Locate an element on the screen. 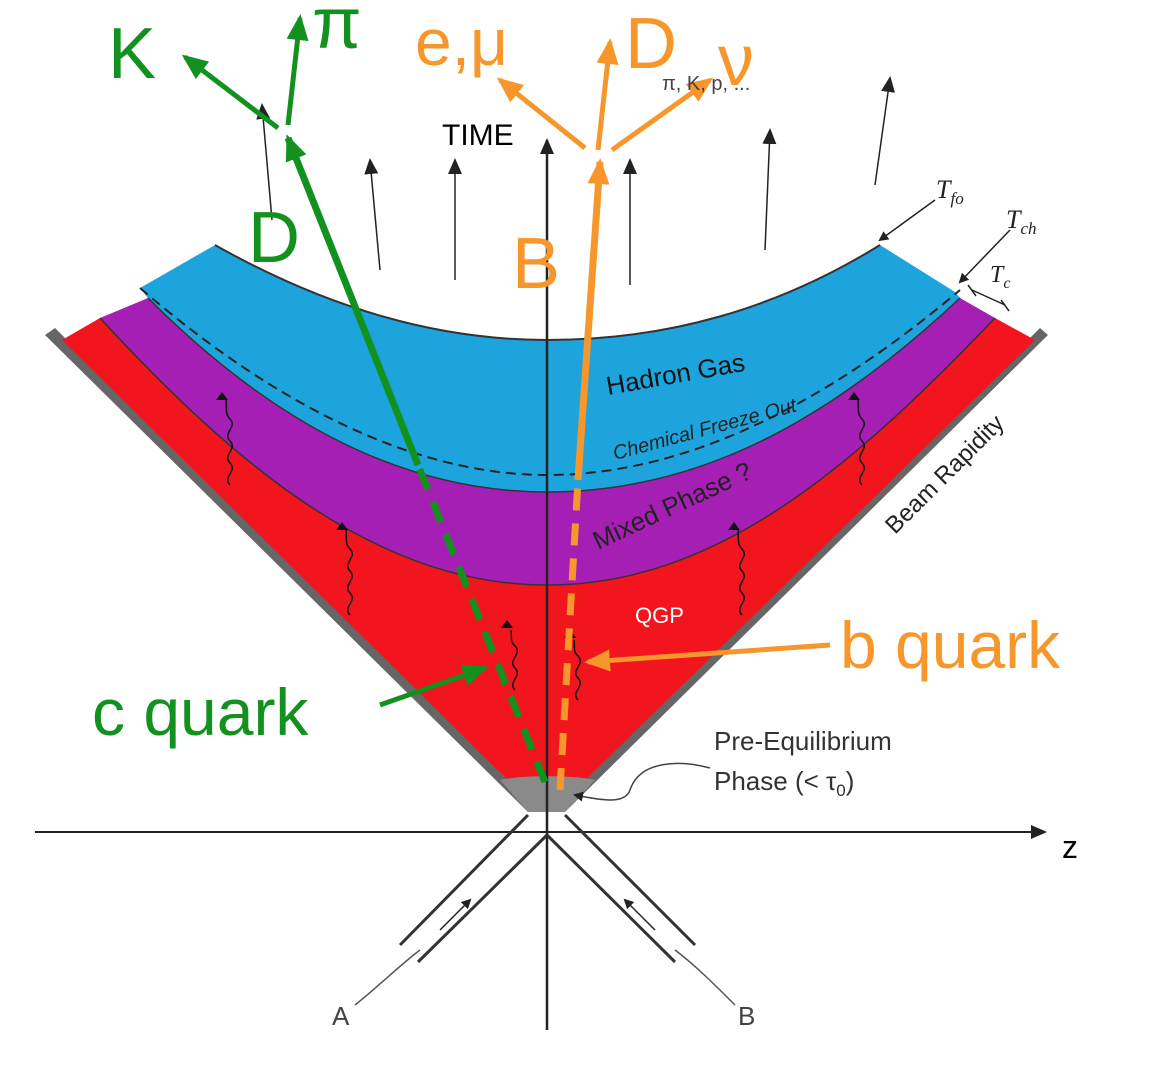 The width and height of the screenshot is (1166, 1070). c-quark-pointer is located at coordinates (434, 686).